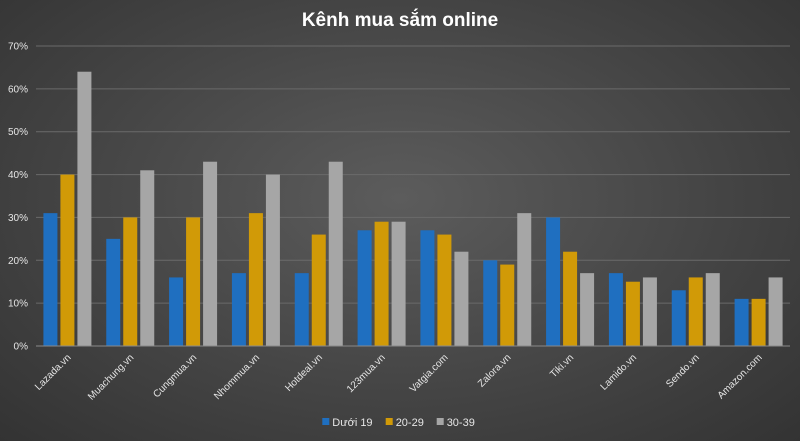  Describe the element at coordinates (494, 370) in the screenshot. I see `x-tick-label: Zalora.vn` at that location.